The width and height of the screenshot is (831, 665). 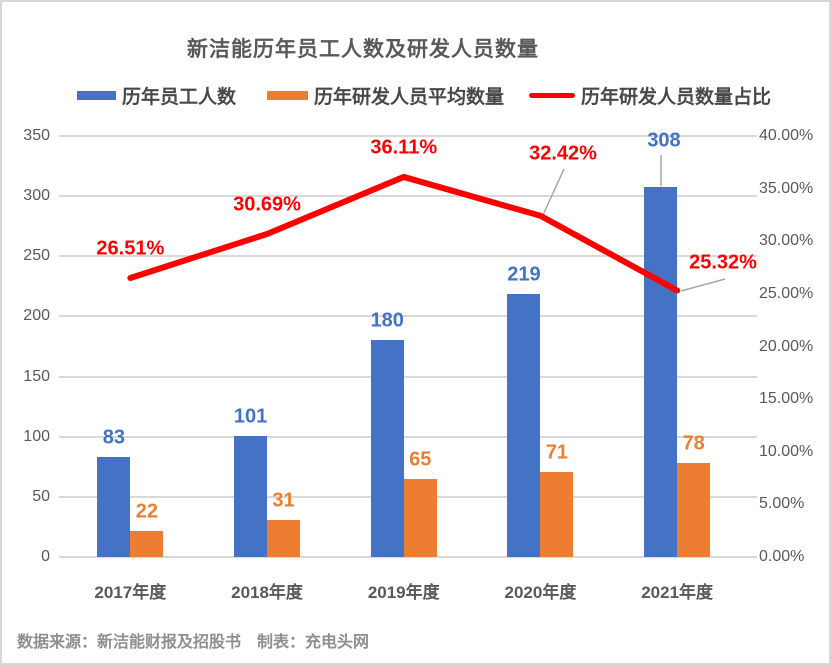 What do you see at coordinates (552, 95) in the screenshot?
I see `red-line-swatch-icon` at bounding box center [552, 95].